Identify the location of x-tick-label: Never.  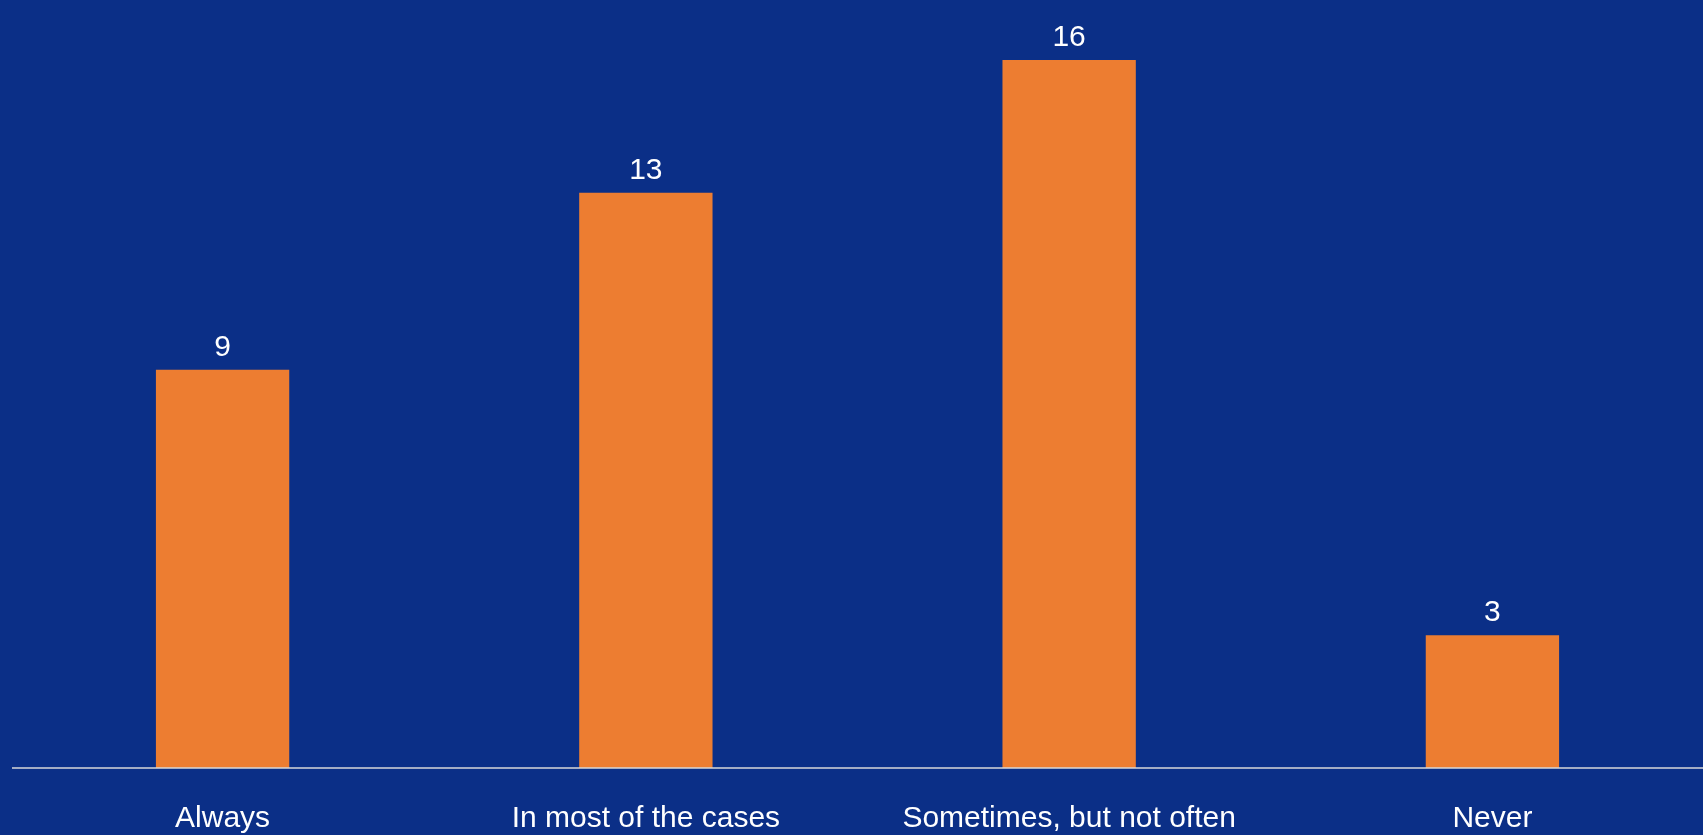
(1492, 816).